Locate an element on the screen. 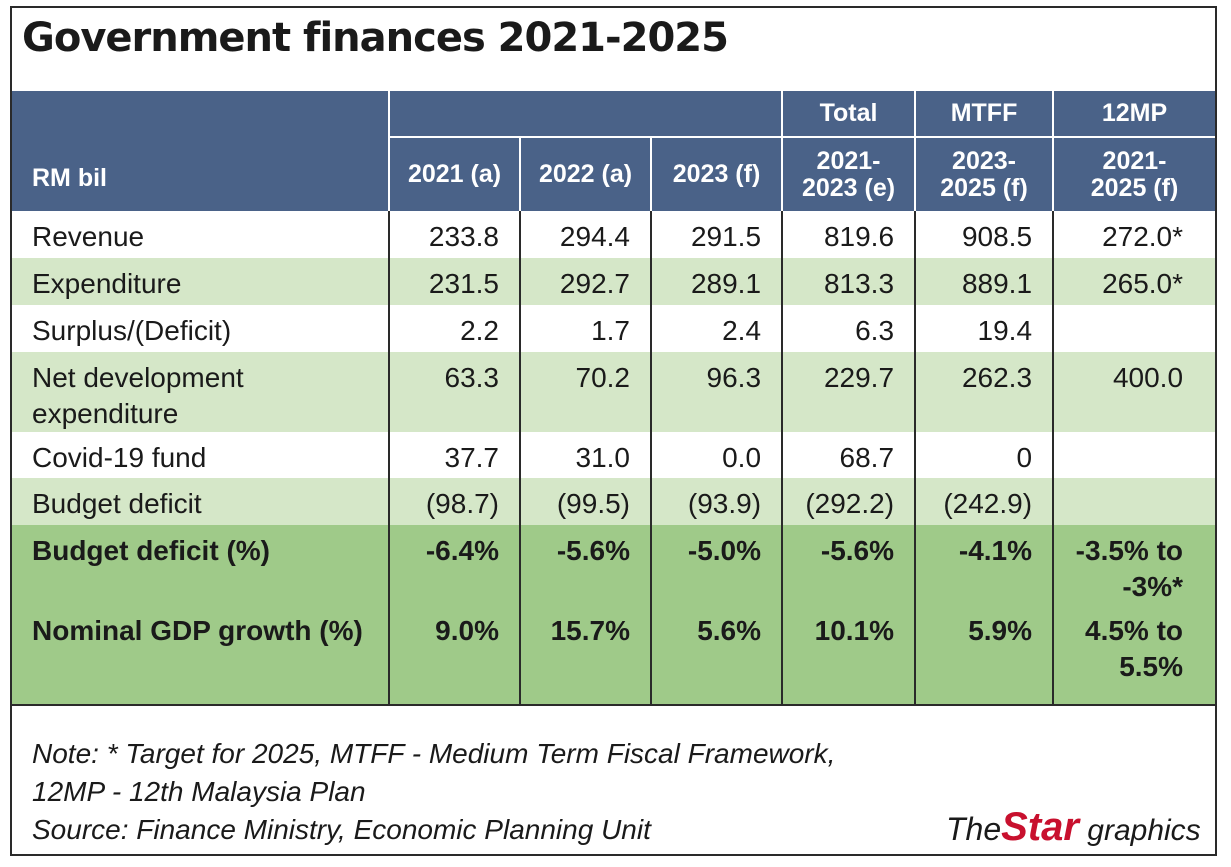  table-cell: (99.5) is located at coordinates (585, 501).